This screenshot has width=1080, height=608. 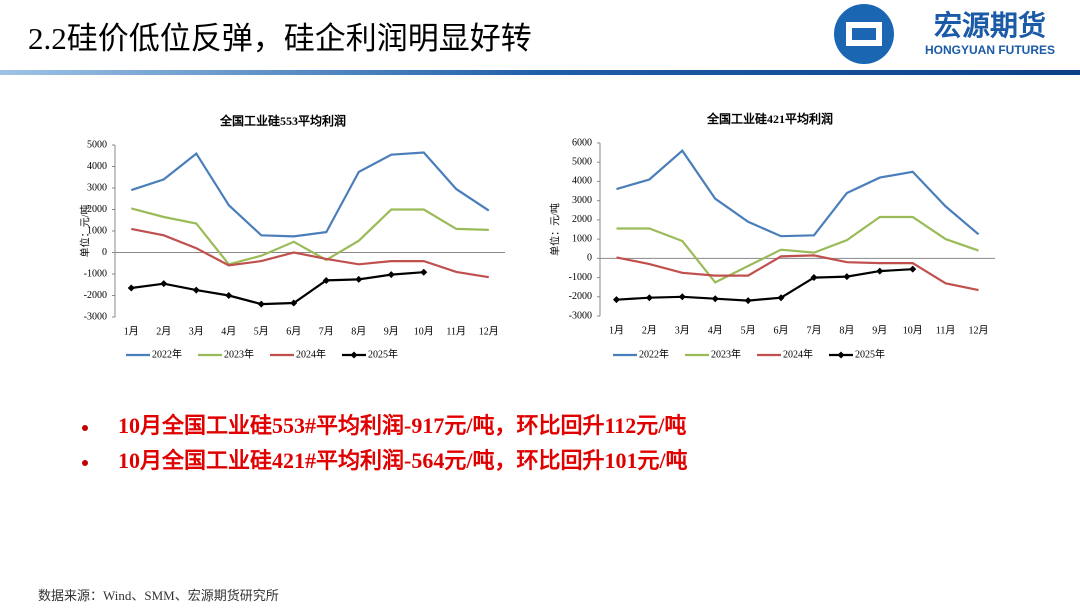 What do you see at coordinates (282, 120) in the screenshot?
I see `chart-title: 全国工业硅553平均利润` at bounding box center [282, 120].